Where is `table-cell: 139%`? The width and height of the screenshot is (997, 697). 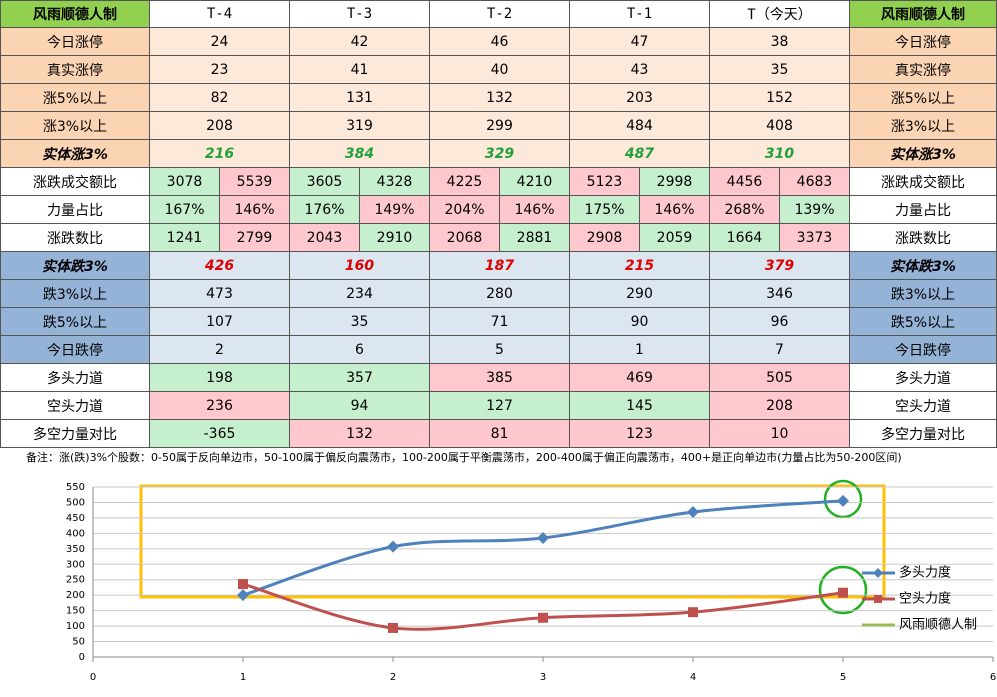
table-cell: 139% is located at coordinates (815, 210).